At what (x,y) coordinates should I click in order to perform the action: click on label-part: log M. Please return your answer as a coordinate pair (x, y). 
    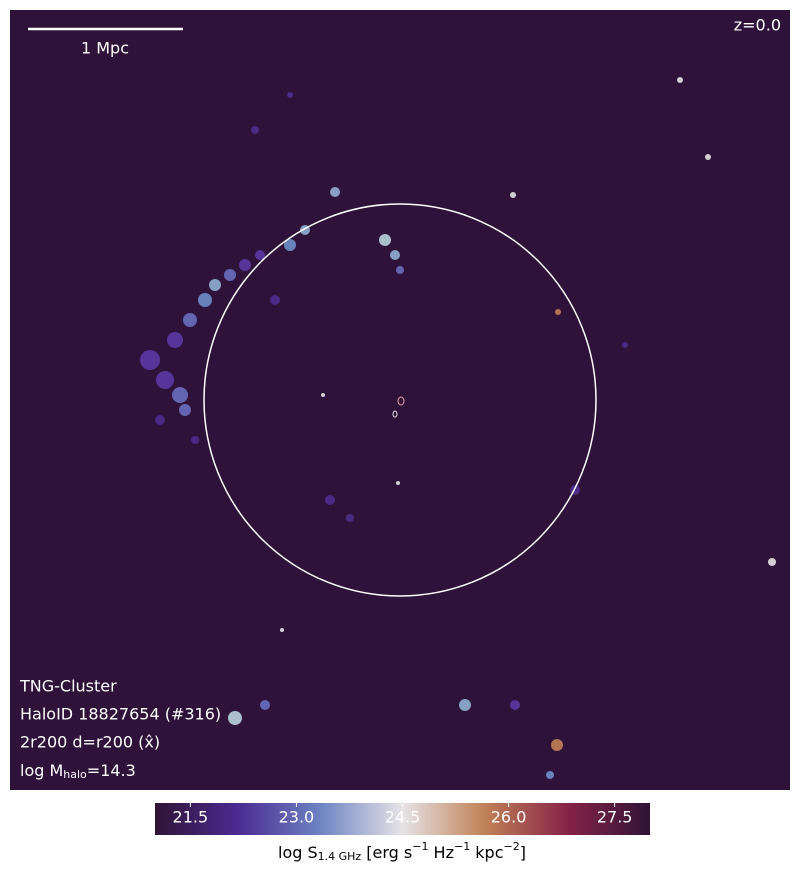
    Looking at the image, I should click on (41, 770).